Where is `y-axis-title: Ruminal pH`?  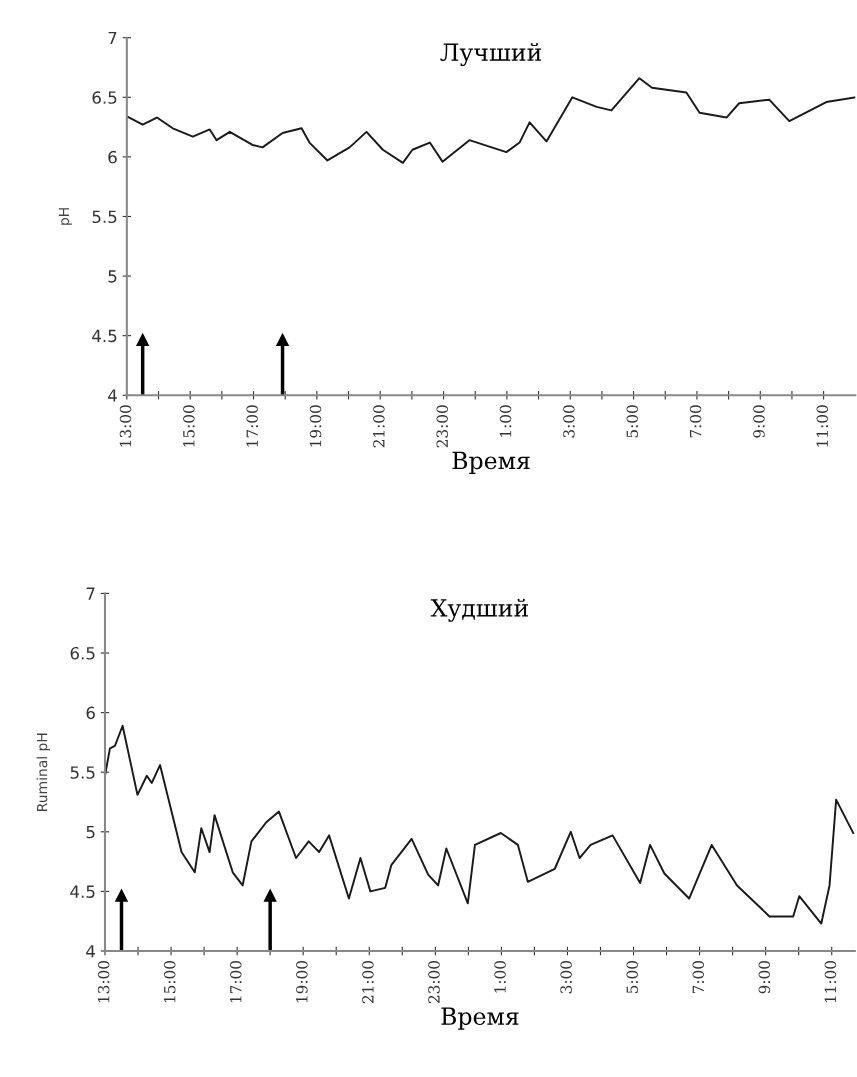 y-axis-title: Ruminal pH is located at coordinates (43, 772).